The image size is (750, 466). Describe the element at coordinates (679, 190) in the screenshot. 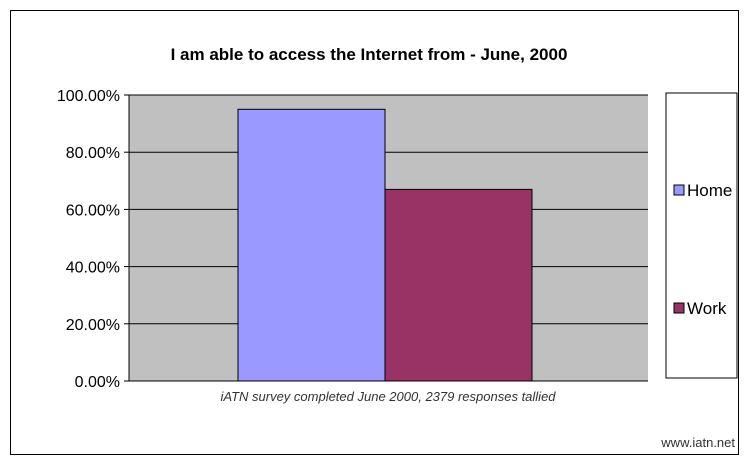

I see `legend-swatch-home` at that location.